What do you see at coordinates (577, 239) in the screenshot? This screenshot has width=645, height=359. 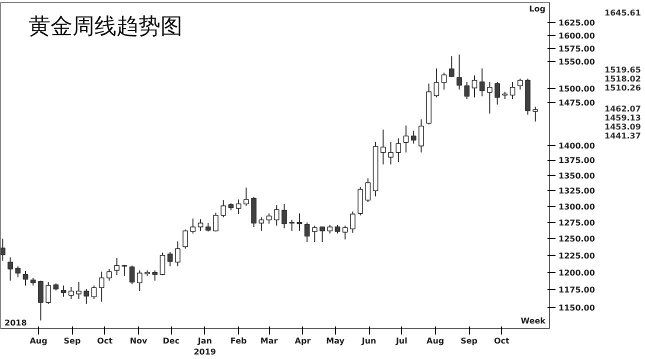 I see `y-tick-label: 1250.00` at bounding box center [577, 239].